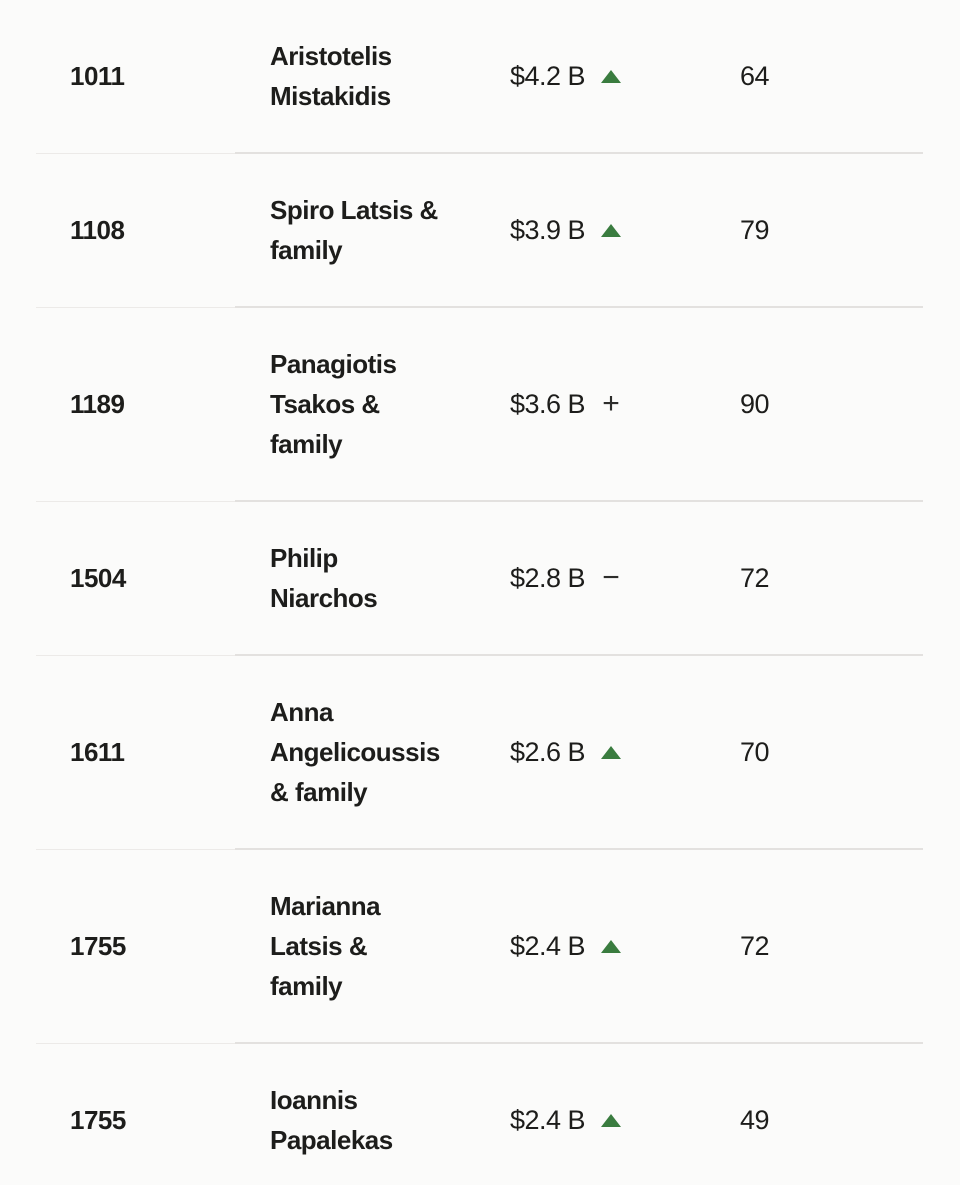  What do you see at coordinates (548, 229) in the screenshot?
I see `net-worth-value: $3.9 B` at bounding box center [548, 229].